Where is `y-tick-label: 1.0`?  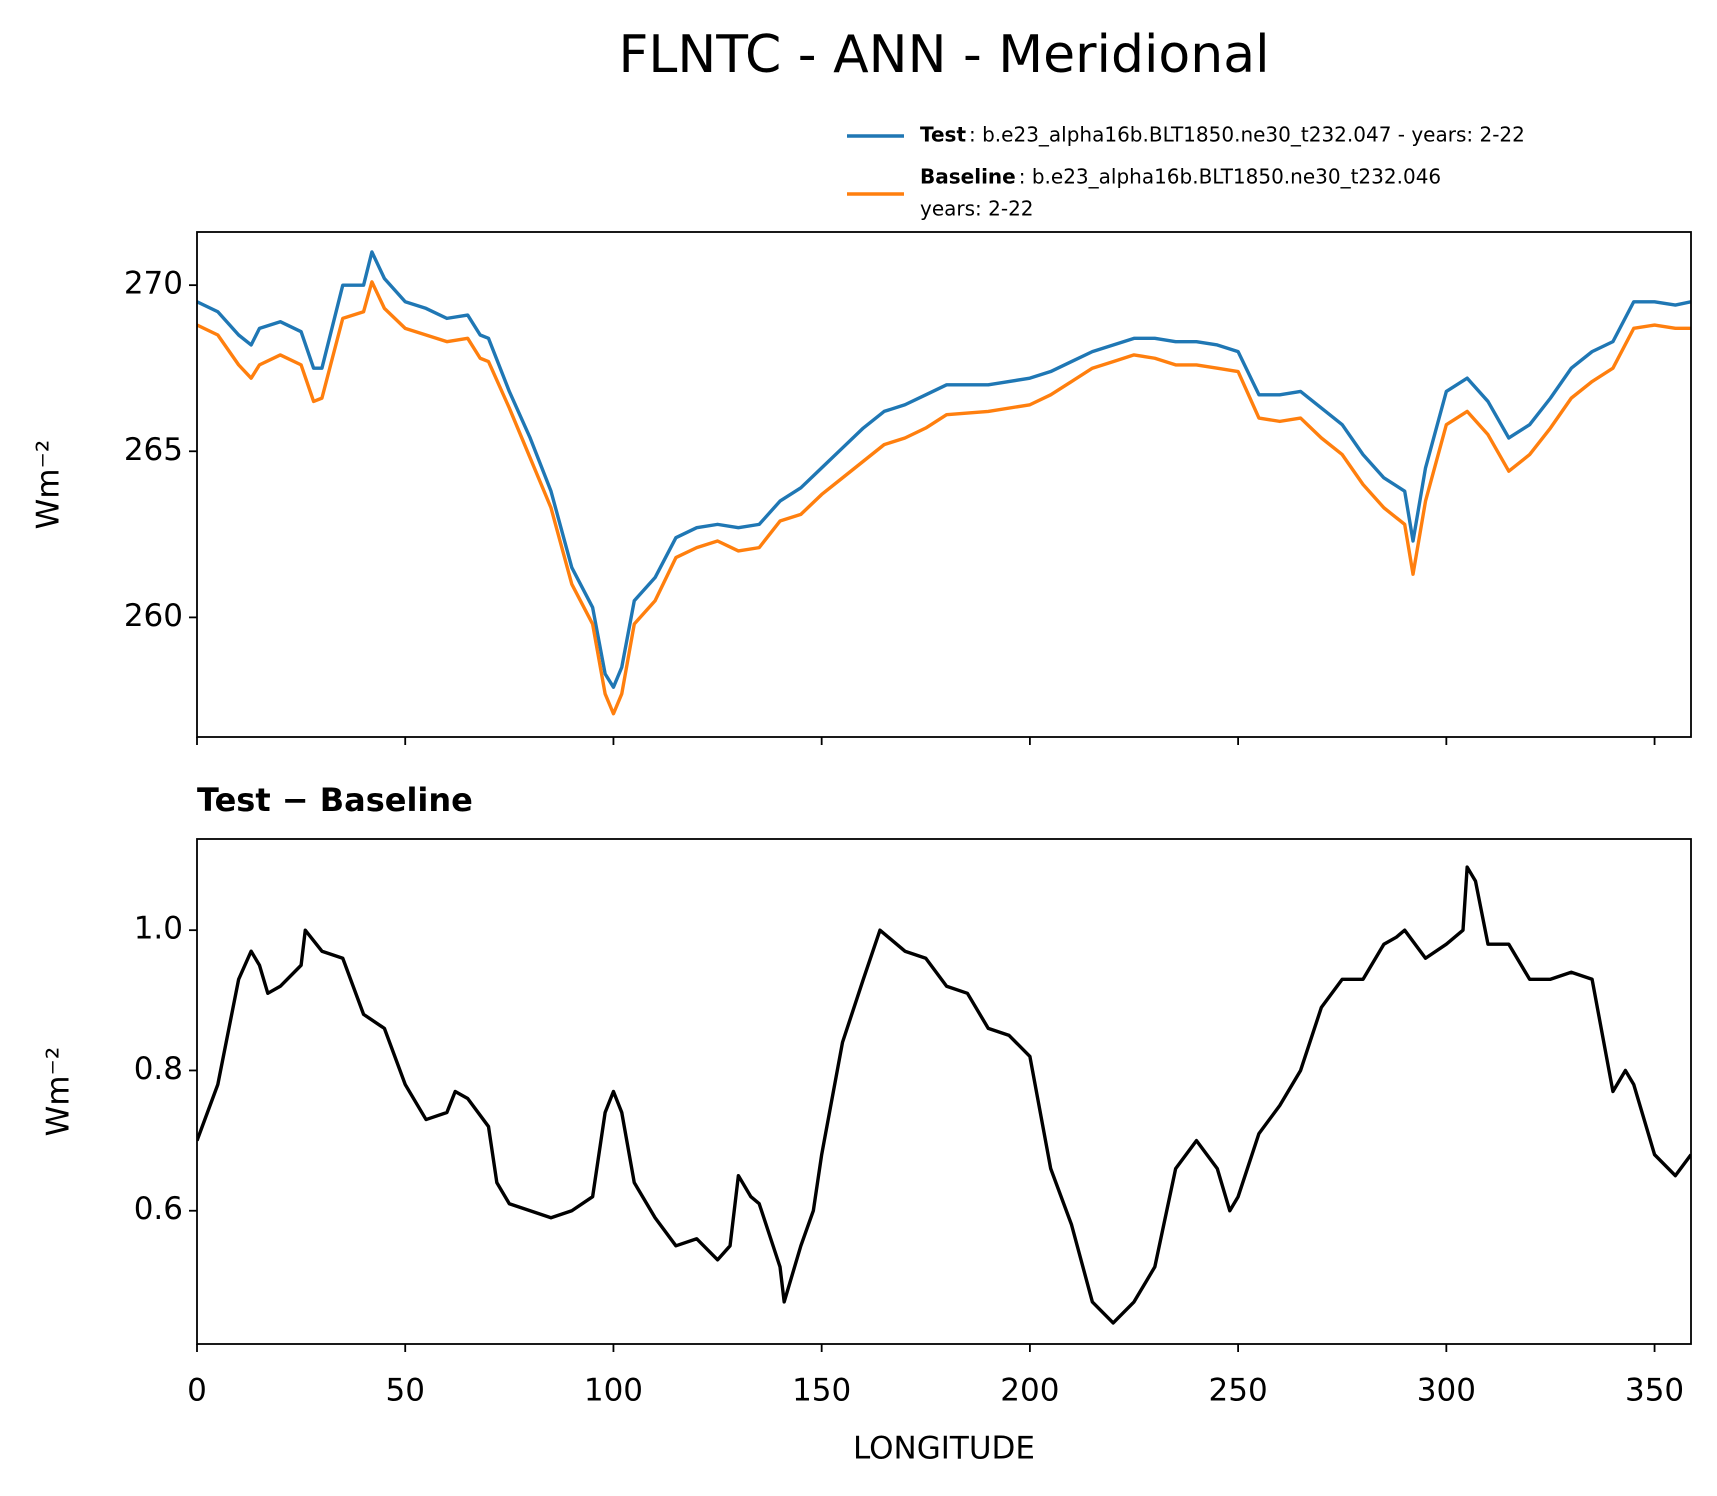
y-tick-label: 1.0 is located at coordinates (158, 929).